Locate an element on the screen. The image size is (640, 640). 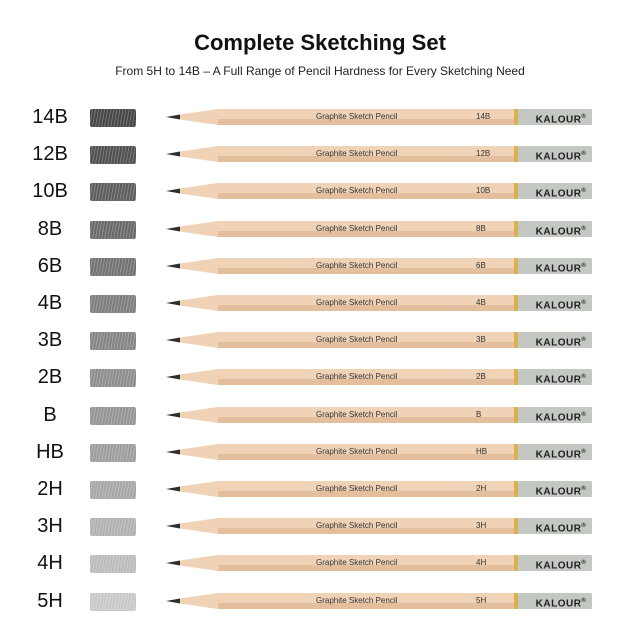
pencil-icon: Graphite Sketch Pencil 14B KALOUR® is located at coordinates (379, 117).